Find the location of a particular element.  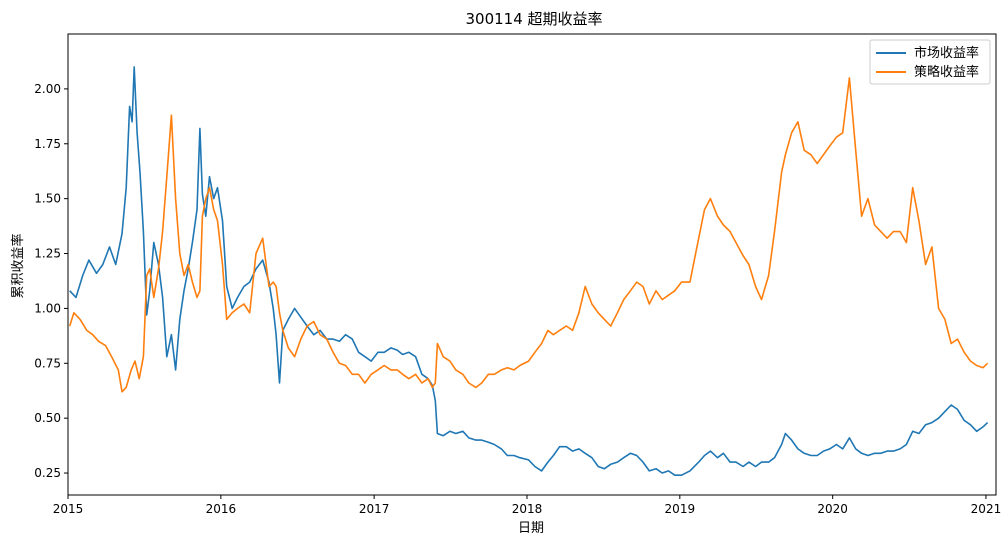

y-tick-label: 1.25 is located at coordinates (47, 254).